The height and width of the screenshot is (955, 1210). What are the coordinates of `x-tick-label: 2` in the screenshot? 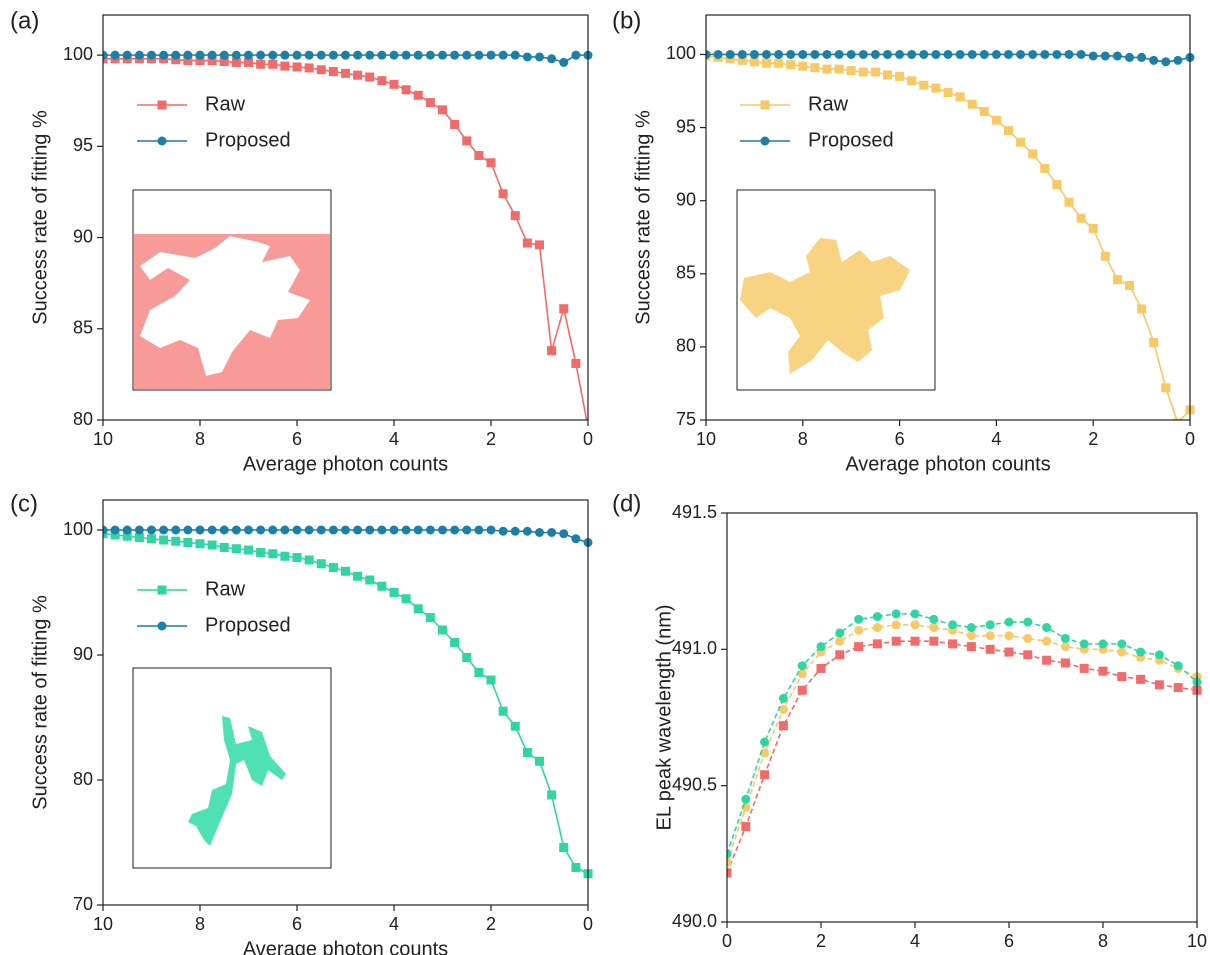 It's located at (1093, 439).